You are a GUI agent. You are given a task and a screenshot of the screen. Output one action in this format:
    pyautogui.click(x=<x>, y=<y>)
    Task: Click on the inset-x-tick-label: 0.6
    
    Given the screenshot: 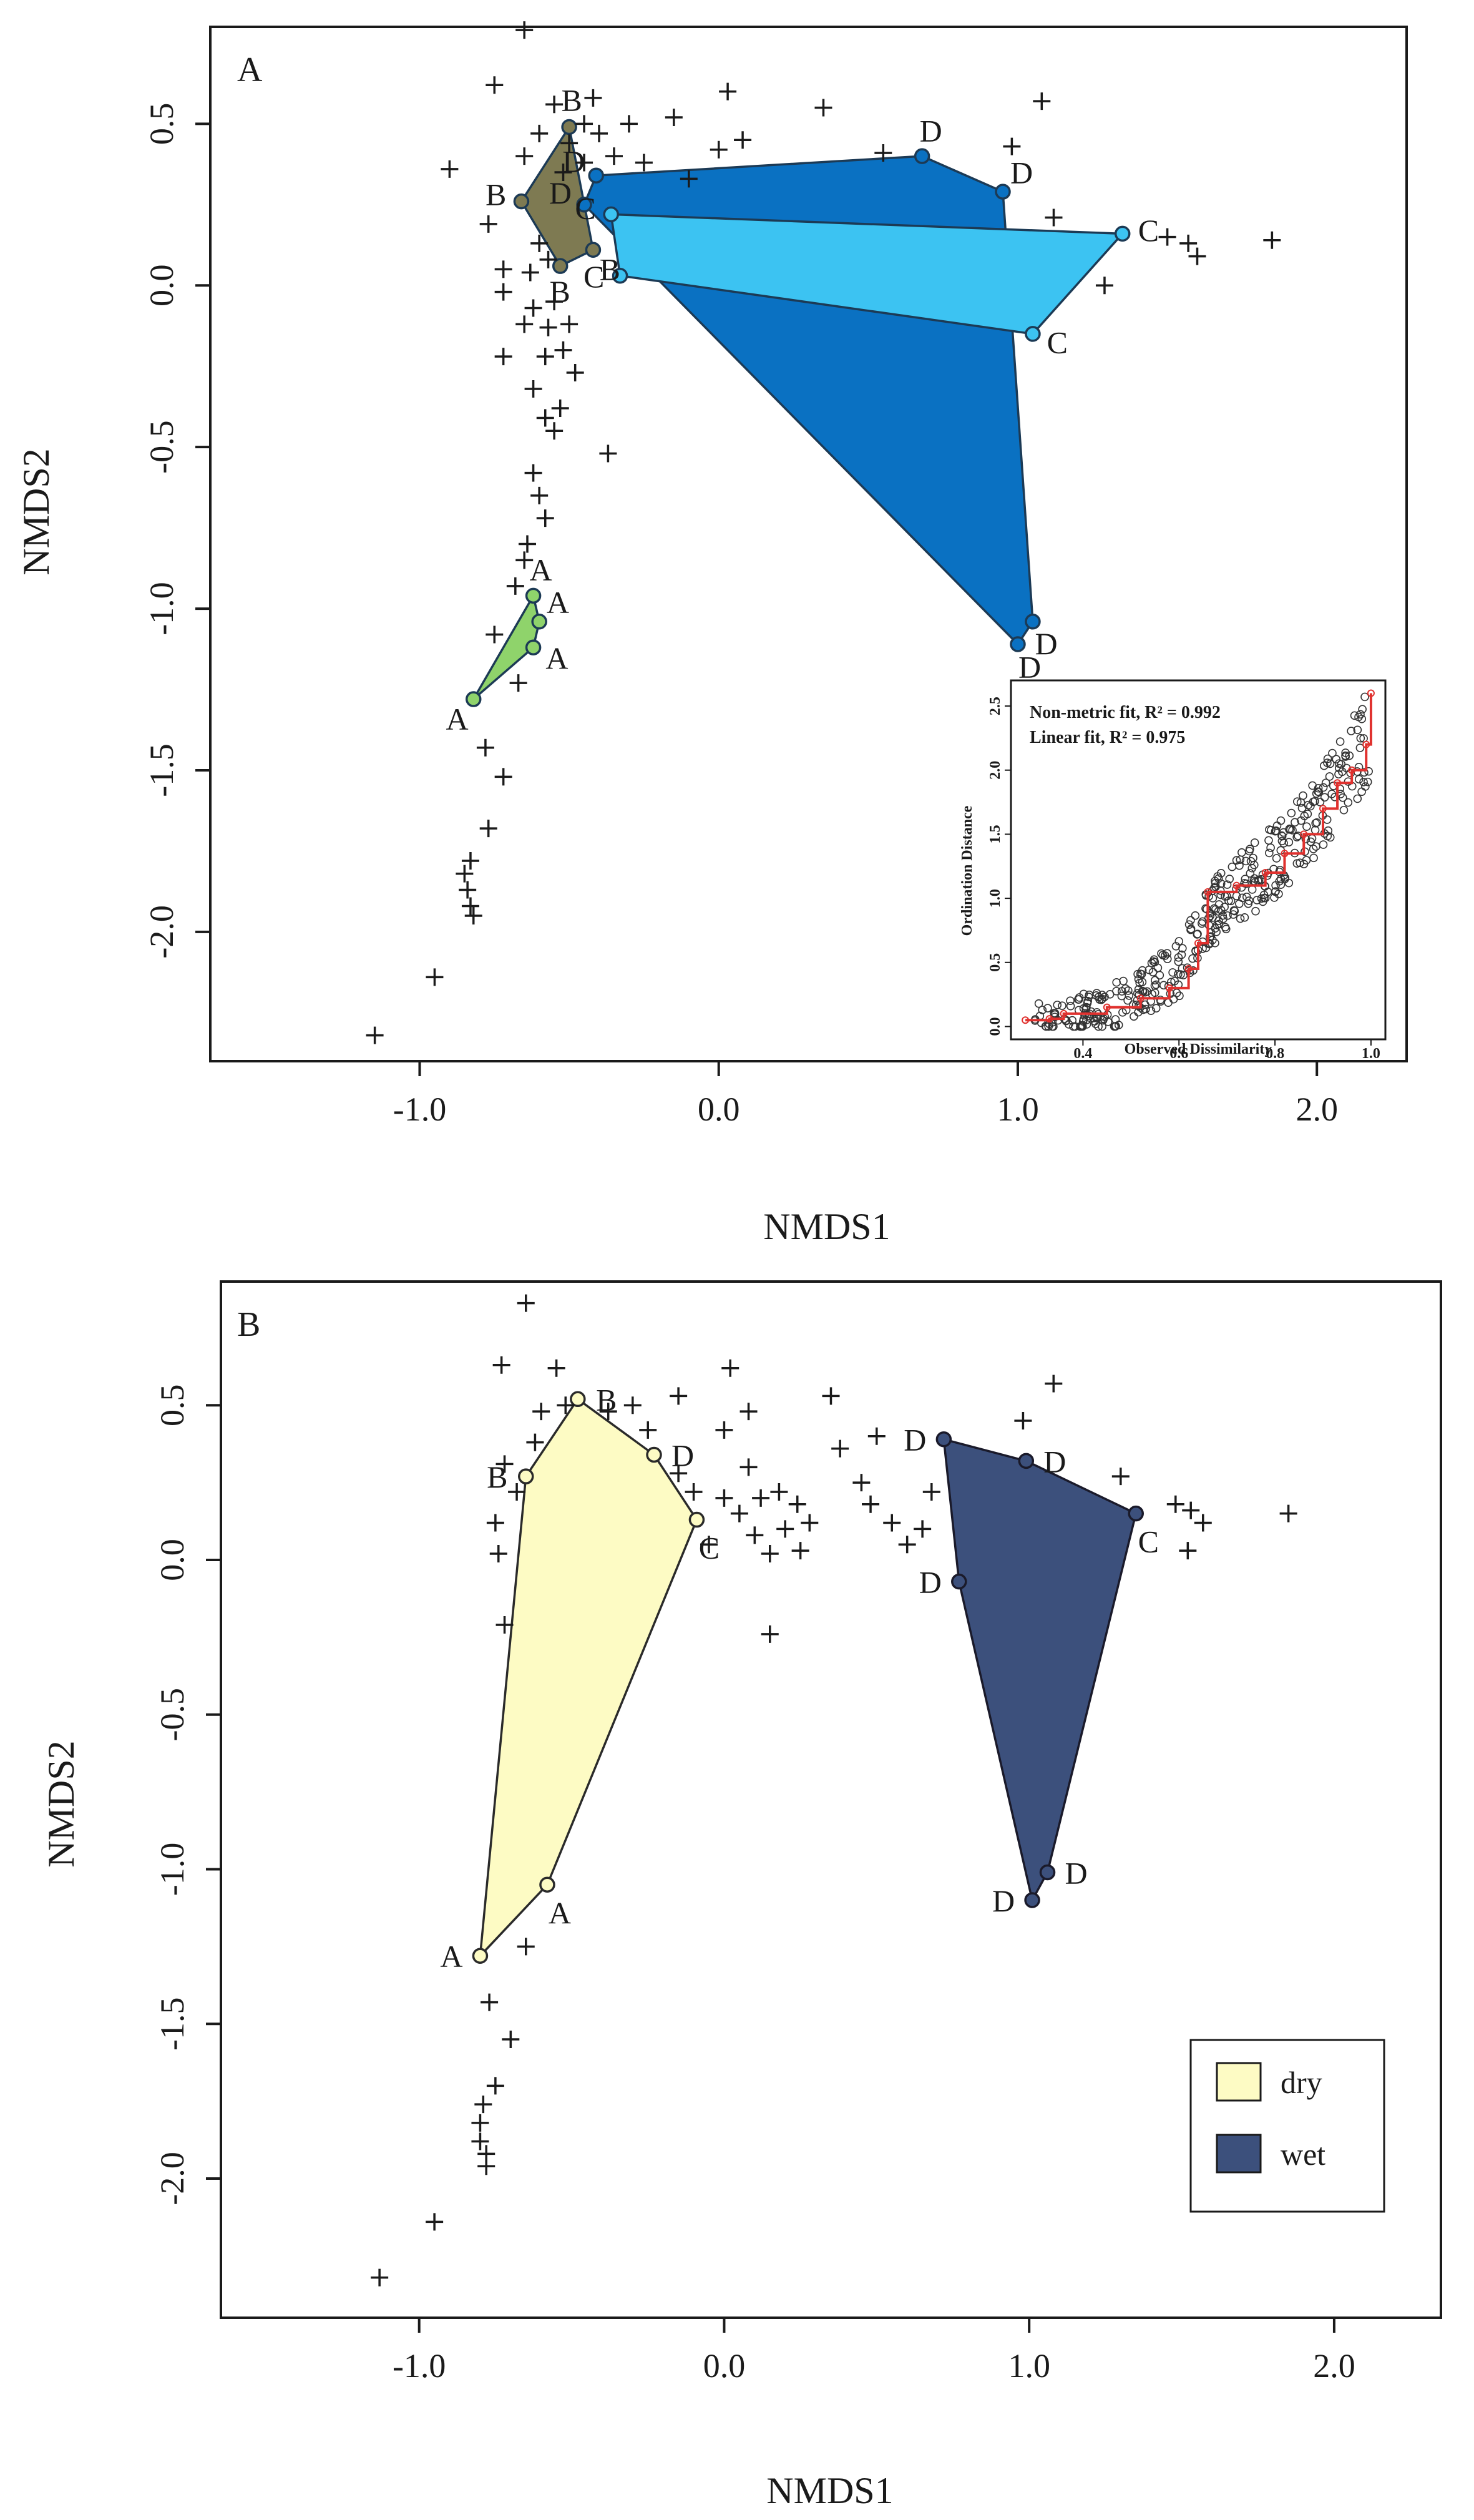 What is the action you would take?
    pyautogui.click(x=1178, y=1054)
    